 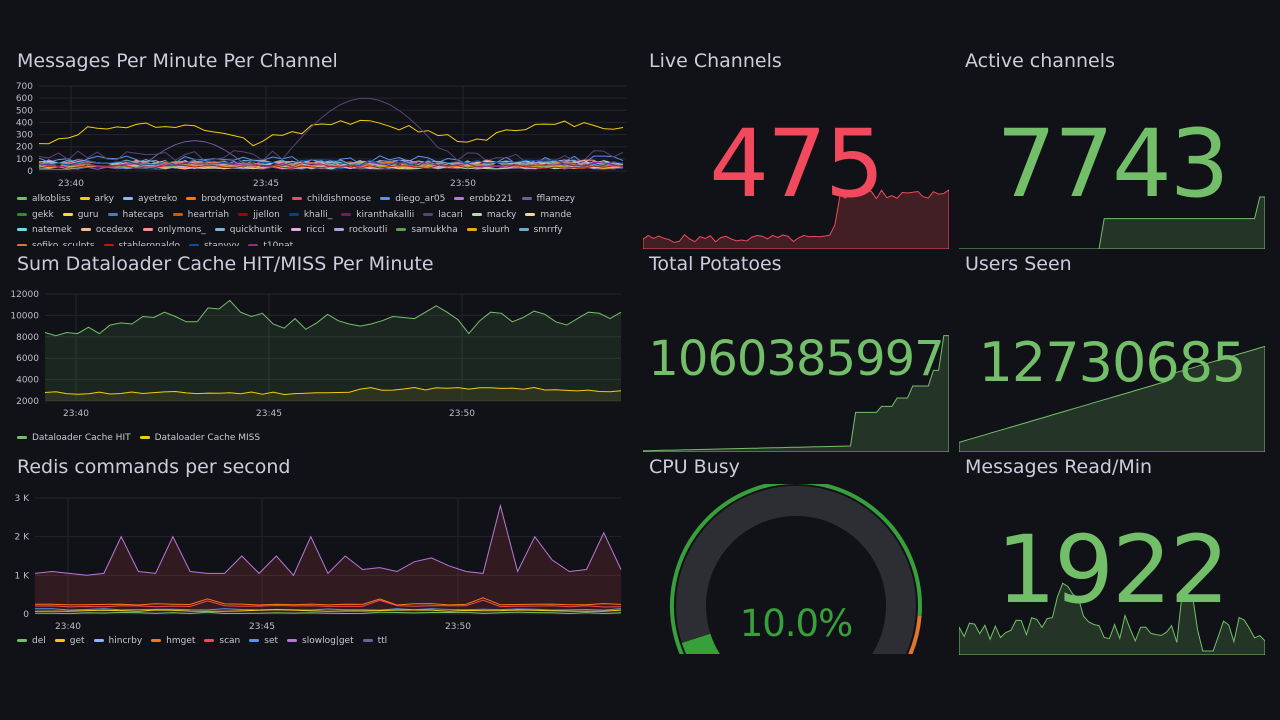 I want to click on panel-title: Messages Read/Min, so click(x=1059, y=467).